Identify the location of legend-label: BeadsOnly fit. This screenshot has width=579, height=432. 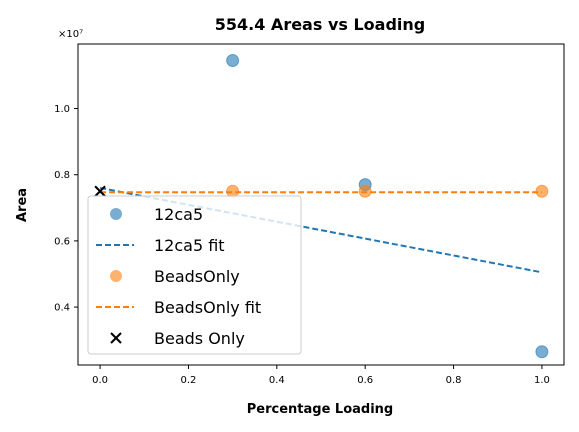
(207, 307).